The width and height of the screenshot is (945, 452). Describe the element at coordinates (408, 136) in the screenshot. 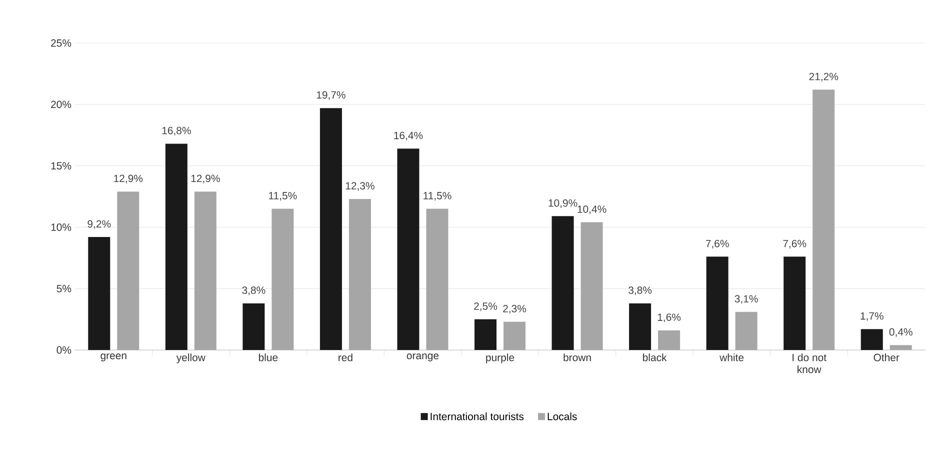

I see `data-label: 16,4%` at that location.